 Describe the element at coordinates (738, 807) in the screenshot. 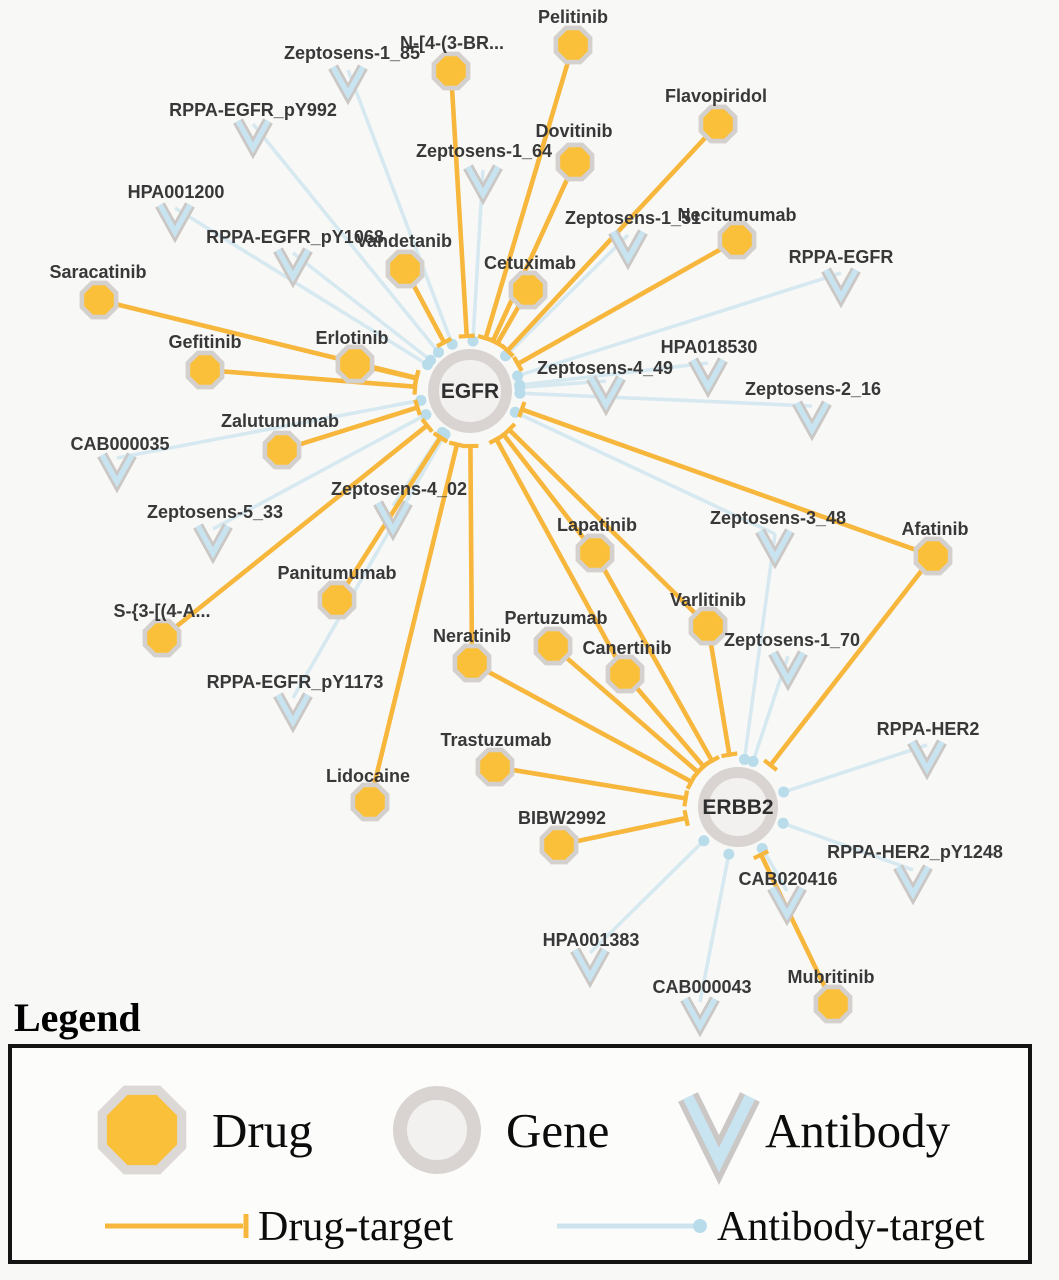

I see `gene-node: ERBB2` at that location.